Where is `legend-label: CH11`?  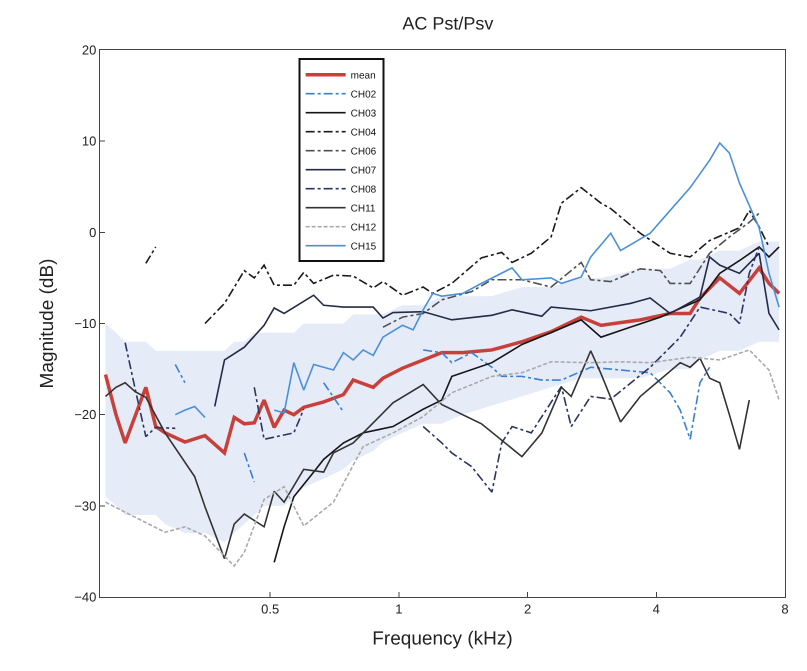 legend-label: CH11 is located at coordinates (363, 209).